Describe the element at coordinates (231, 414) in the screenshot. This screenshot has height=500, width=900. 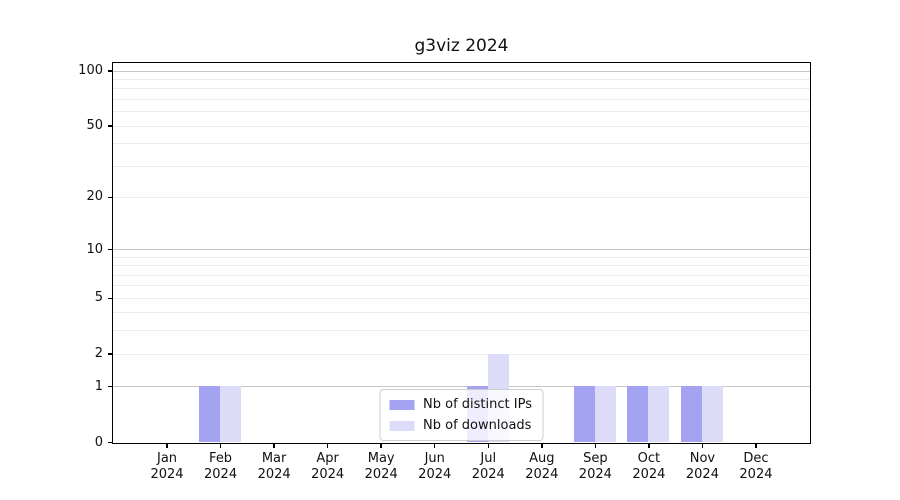
I see `bar-downloads-feb` at that location.